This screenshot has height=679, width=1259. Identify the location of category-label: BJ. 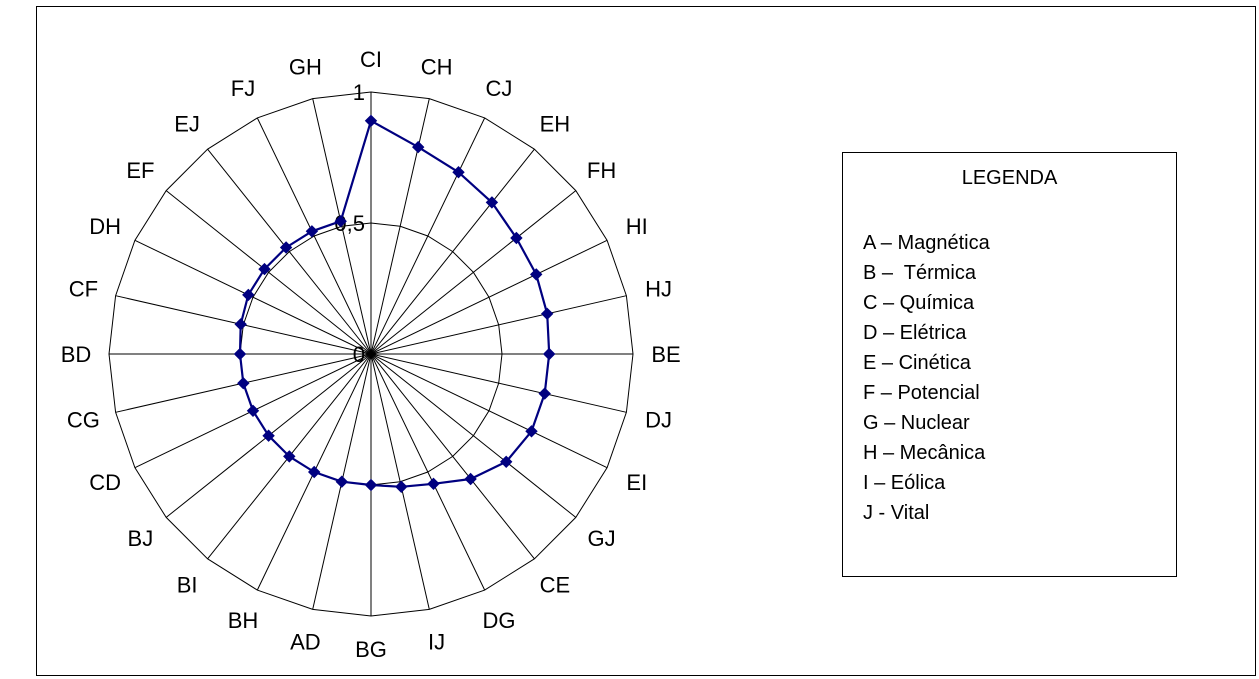
(141, 538).